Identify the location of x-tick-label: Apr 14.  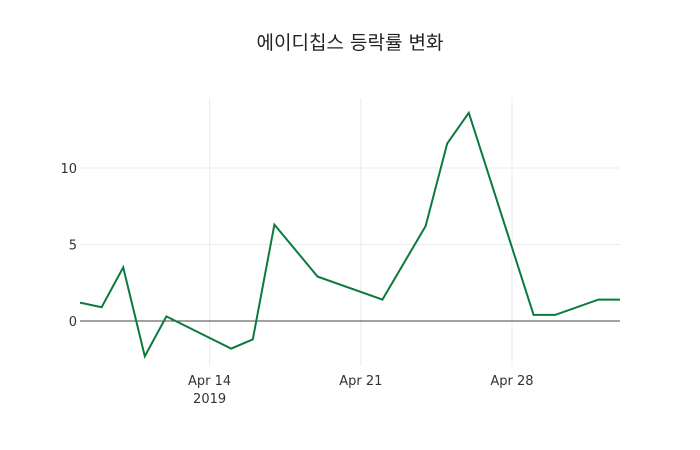
(209, 381).